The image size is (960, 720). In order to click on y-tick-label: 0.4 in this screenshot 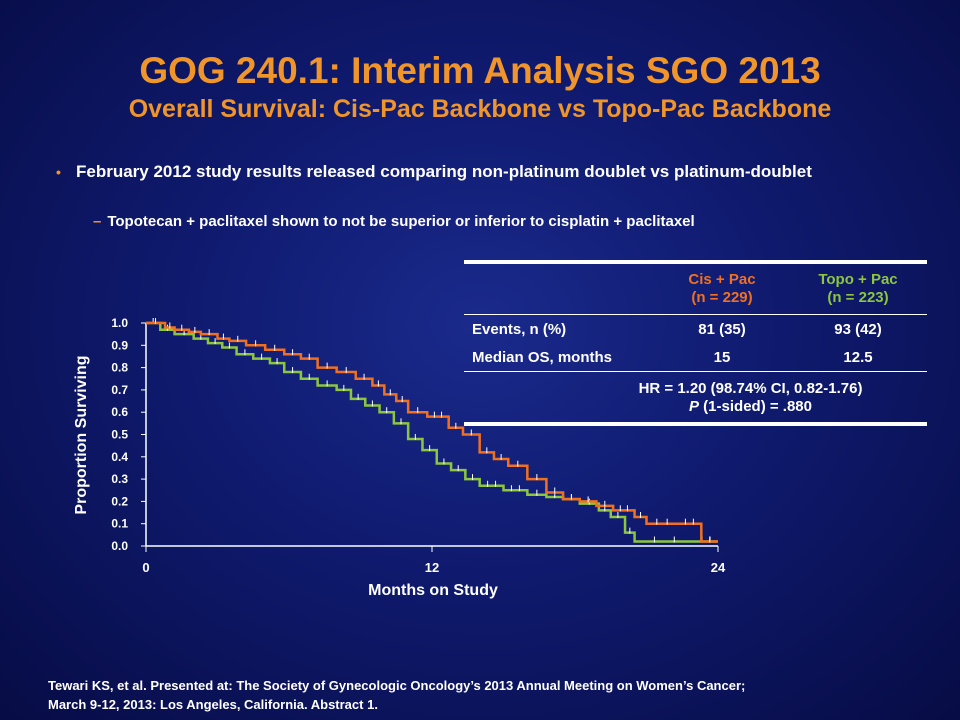, I will do `click(119, 457)`.